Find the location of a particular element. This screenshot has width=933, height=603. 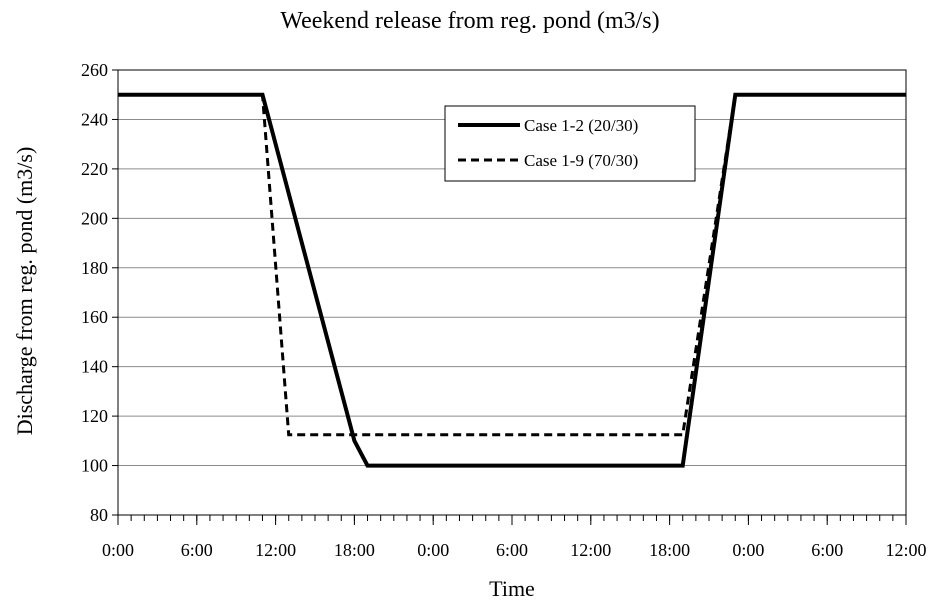

y-axis-label: Discharge from reg. pond (m3/s) is located at coordinates (24, 291).